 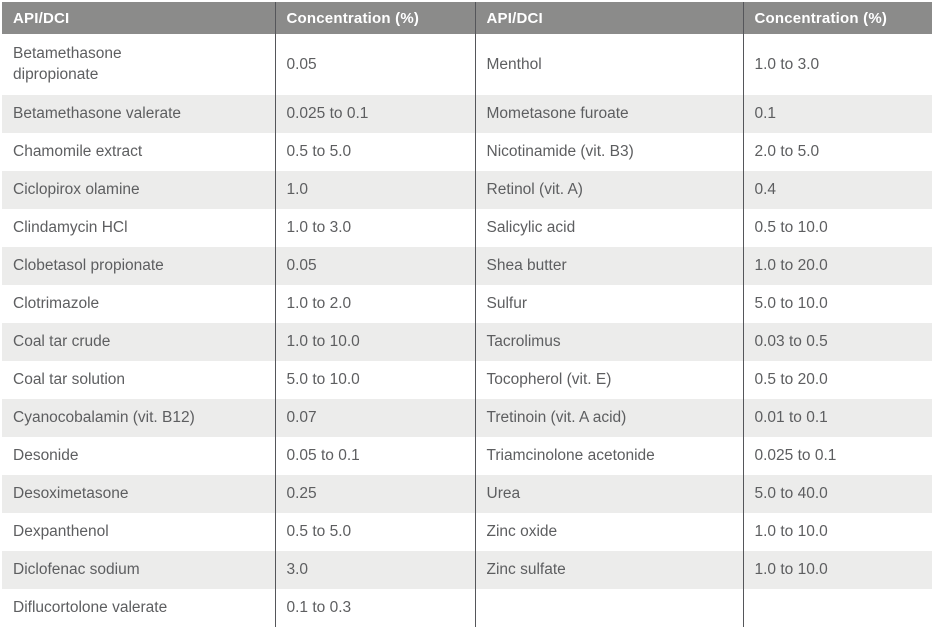 What do you see at coordinates (138, 532) in the screenshot?
I see `api-cell-left: Dexpanthenol` at bounding box center [138, 532].